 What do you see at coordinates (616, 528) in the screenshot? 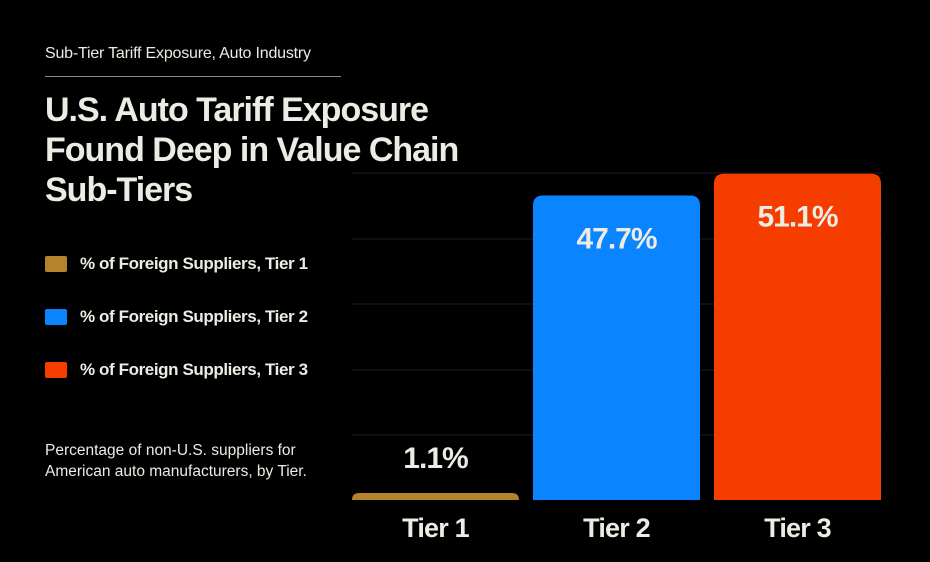
I see `x-tick-label-tier-2: Tier 2` at bounding box center [616, 528].